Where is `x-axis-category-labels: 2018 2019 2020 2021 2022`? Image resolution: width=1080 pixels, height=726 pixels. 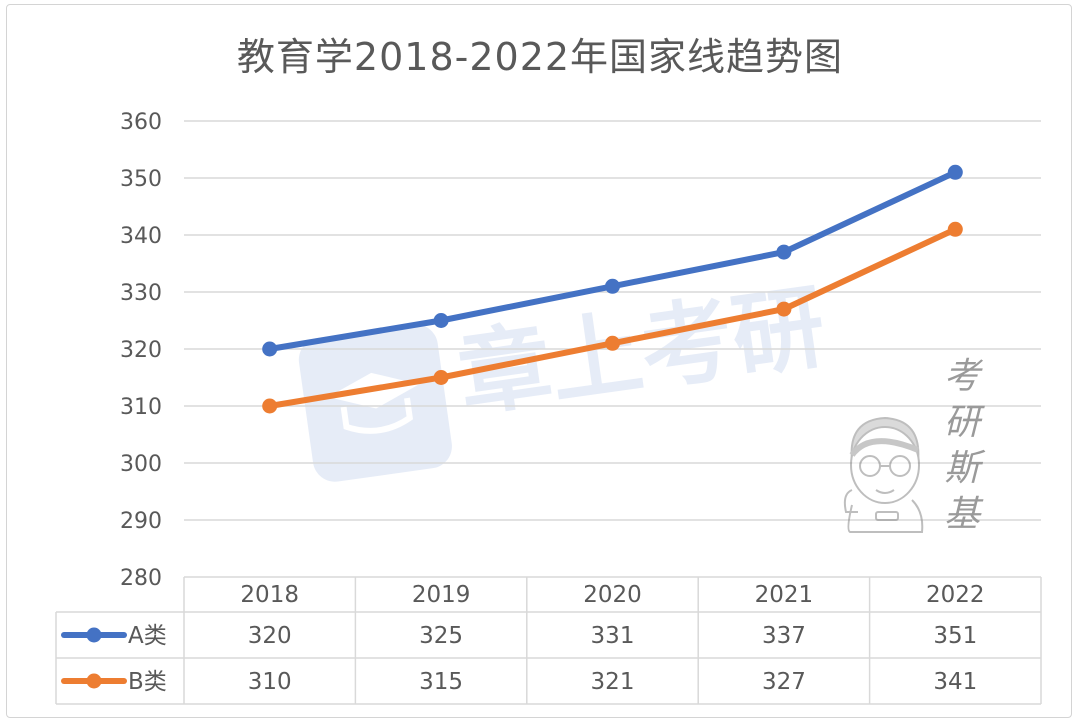 x-axis-category-labels: 2018 2019 2020 2021 2022 is located at coordinates (612, 595).